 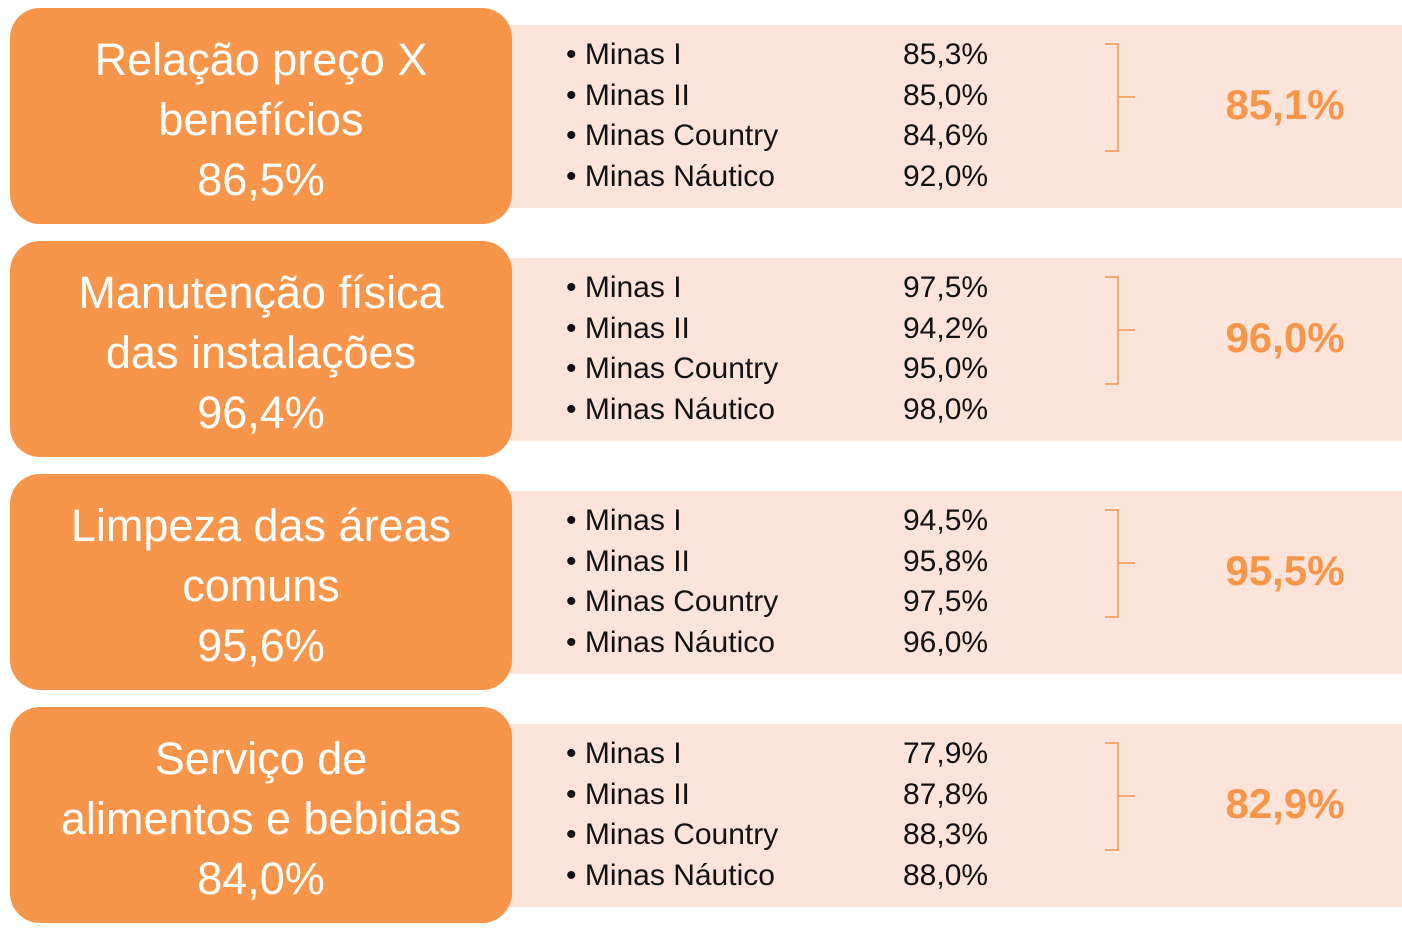 I want to click on category-title: comuns, so click(x=261, y=585).